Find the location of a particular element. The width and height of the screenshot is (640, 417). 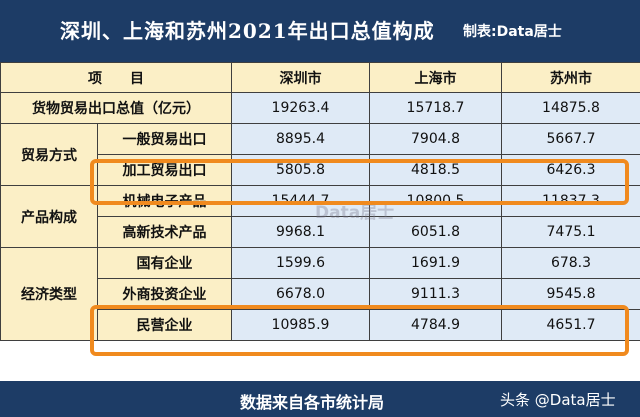

cell-value: 8895.4 is located at coordinates (300, 139).